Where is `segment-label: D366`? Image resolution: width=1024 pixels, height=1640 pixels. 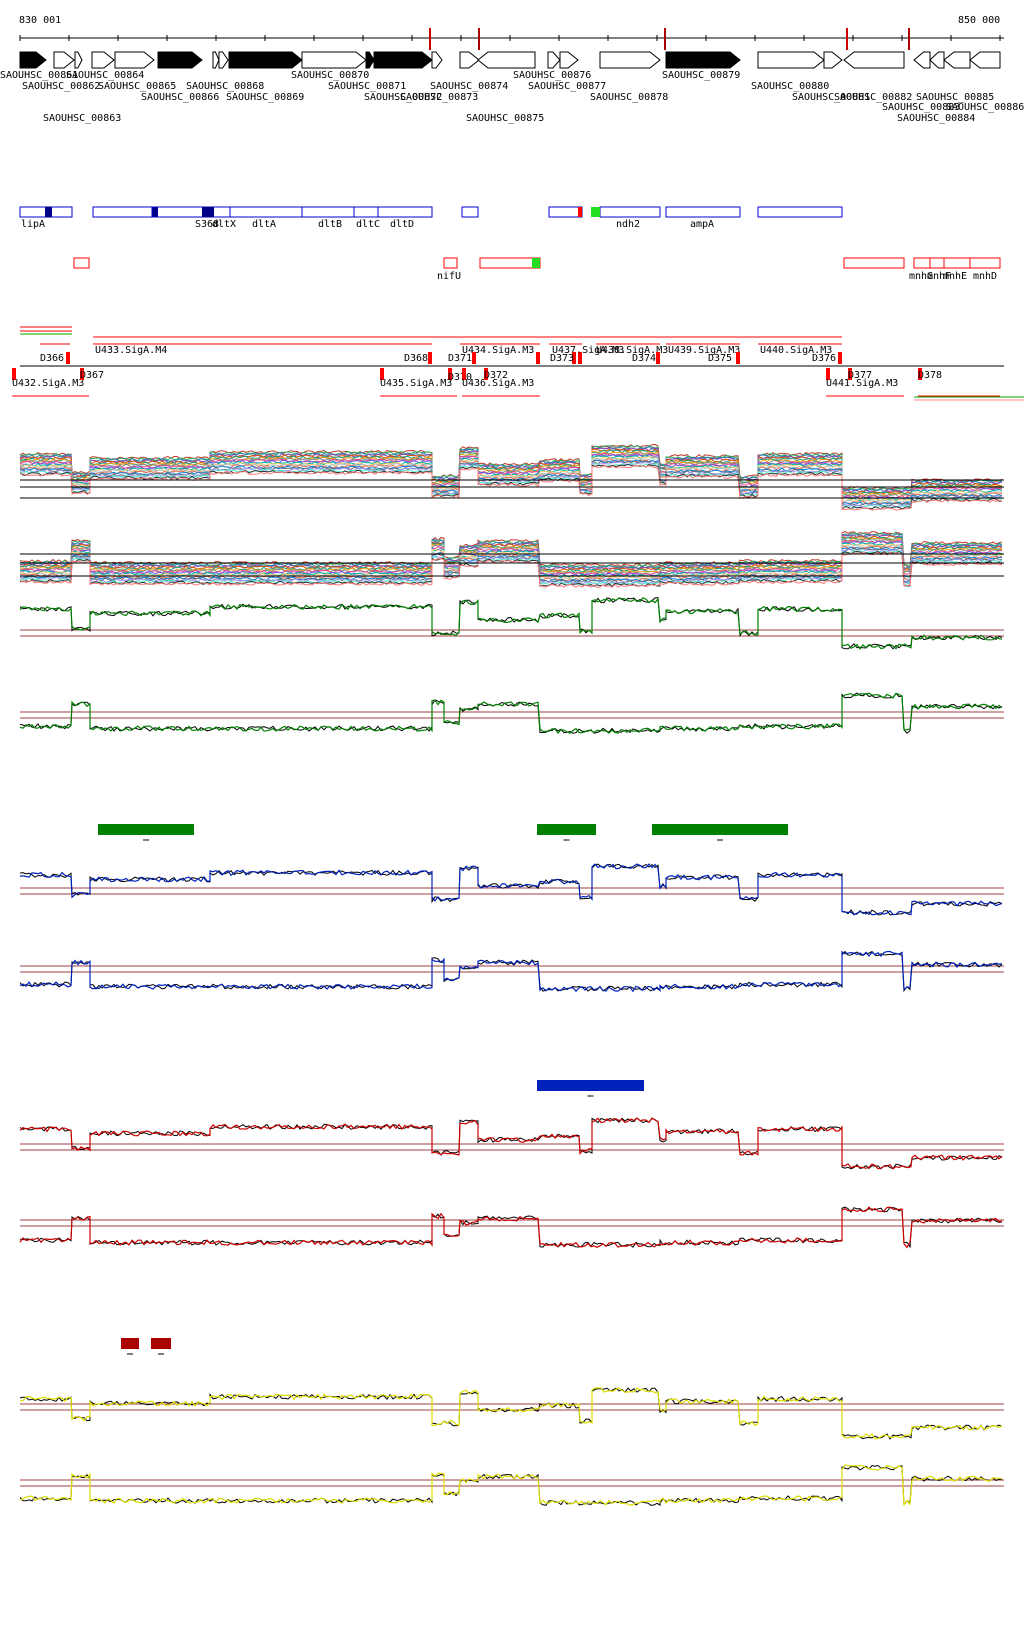
segment-label: D366 is located at coordinates (52, 358).